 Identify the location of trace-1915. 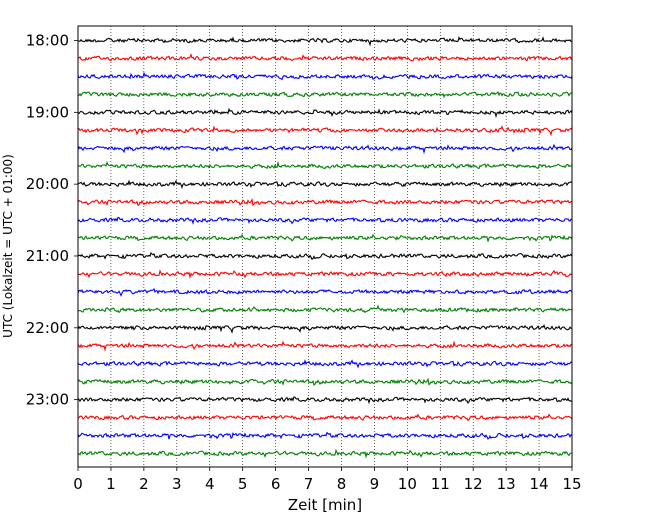
(325, 131).